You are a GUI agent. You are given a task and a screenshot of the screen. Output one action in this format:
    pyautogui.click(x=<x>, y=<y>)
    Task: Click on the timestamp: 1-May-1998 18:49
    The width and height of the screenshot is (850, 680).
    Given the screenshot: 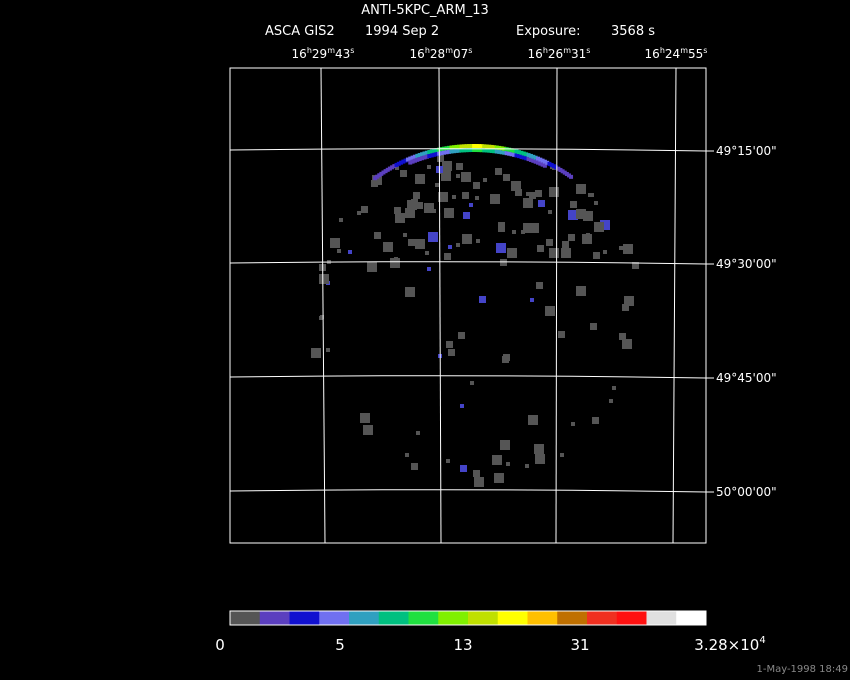 What is the action you would take?
    pyautogui.click(x=802, y=669)
    